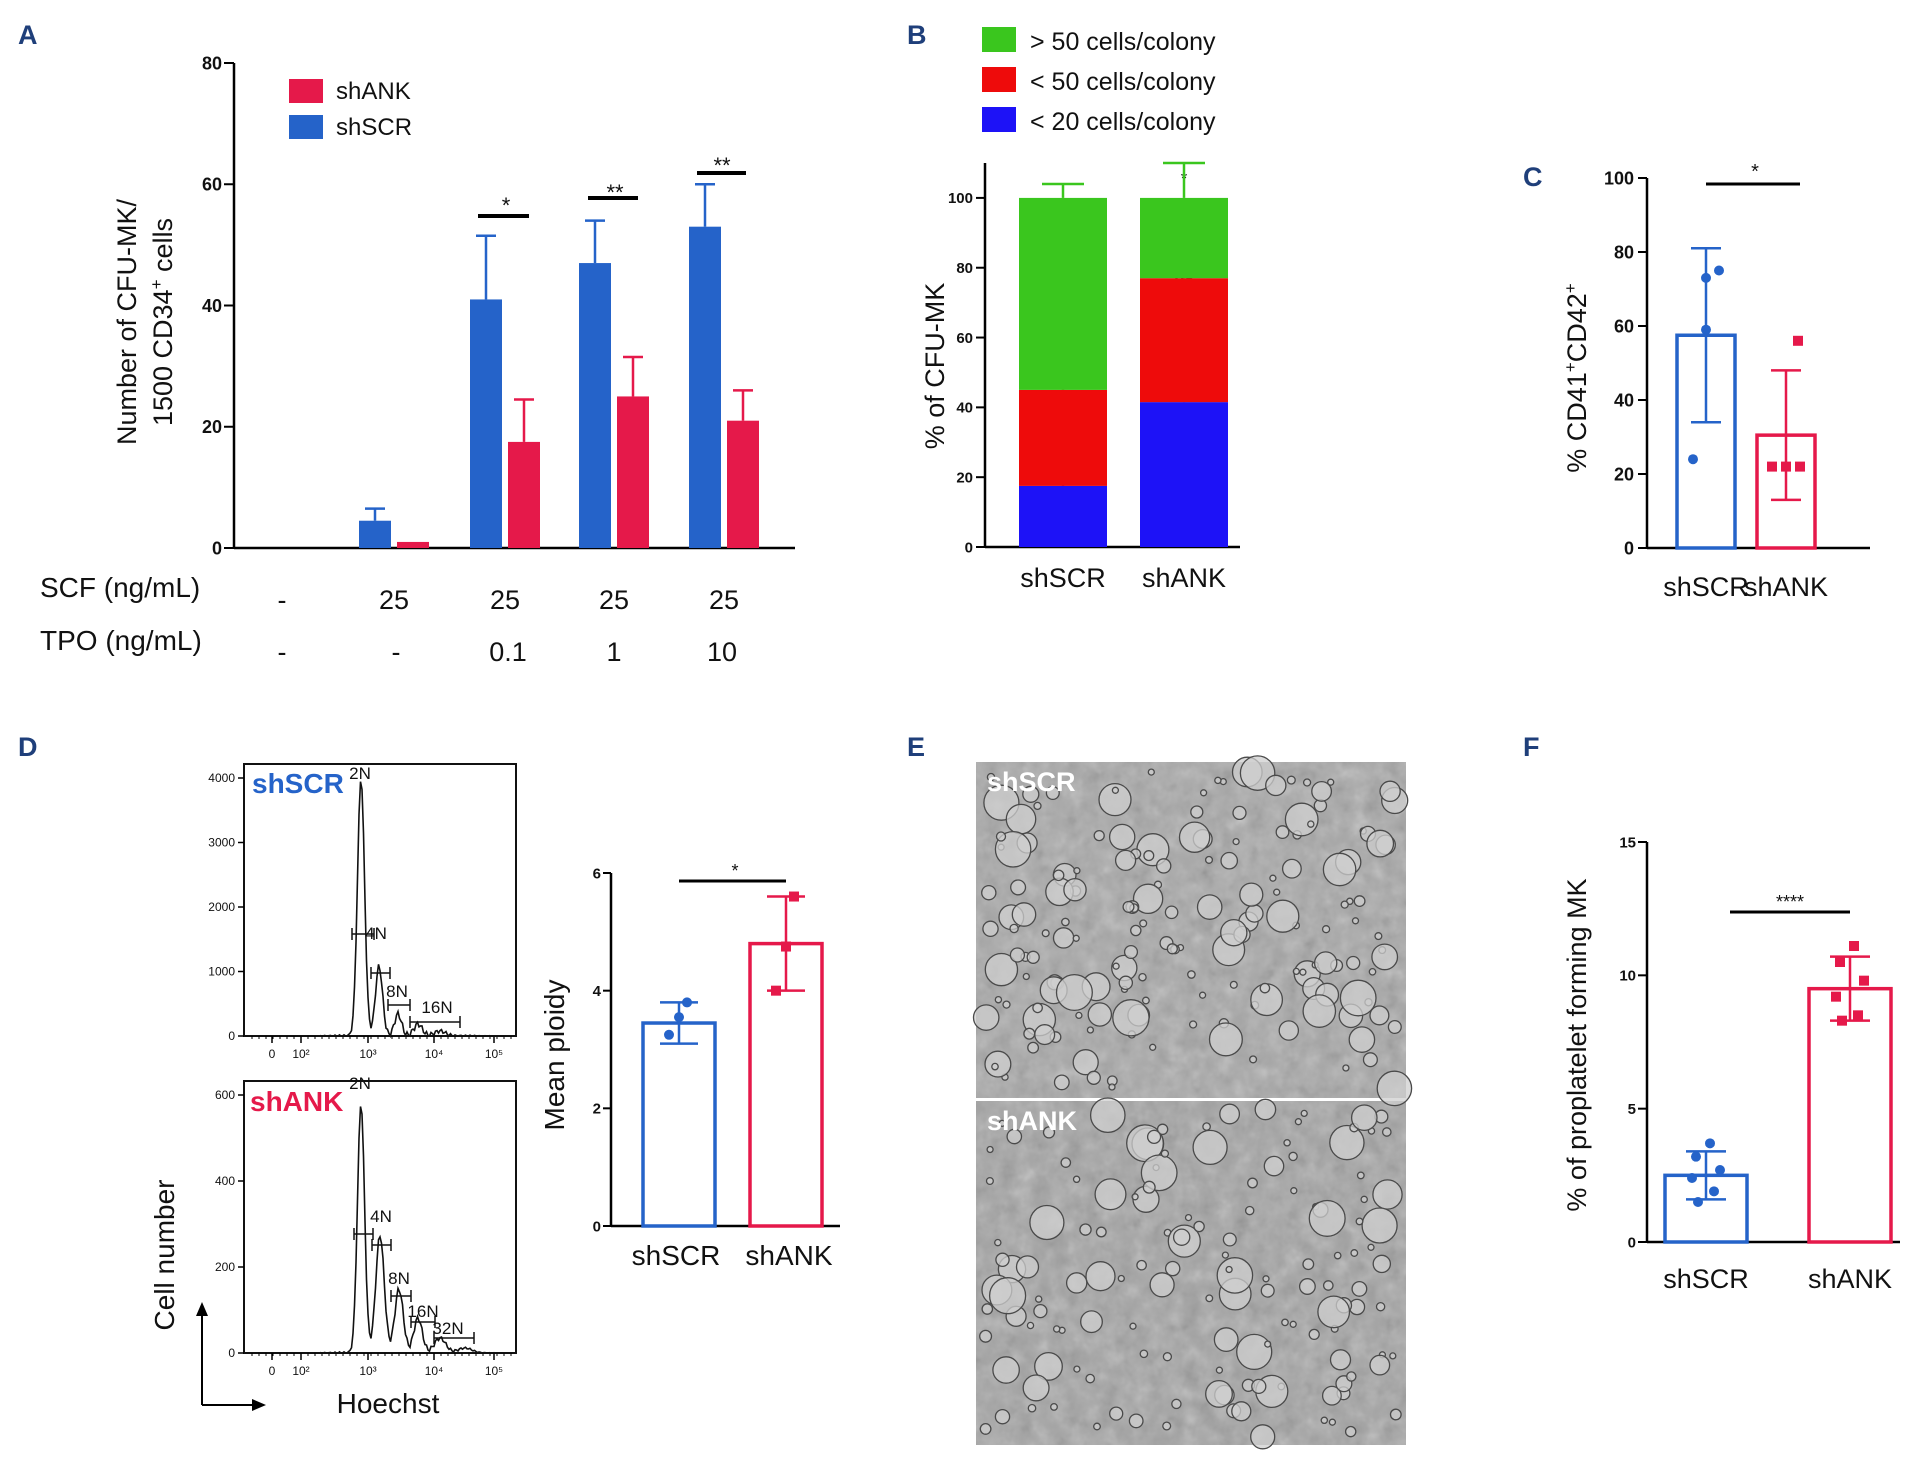 This screenshot has width=1928, height=1466. What do you see at coordinates (259, 1405) in the screenshot?
I see `x-arrow-icon` at bounding box center [259, 1405].